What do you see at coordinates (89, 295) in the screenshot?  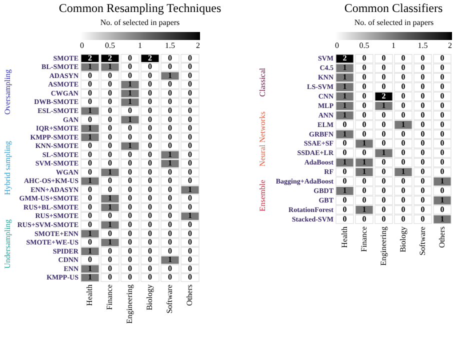 I see `x-tick-label: Health` at bounding box center [89, 295].